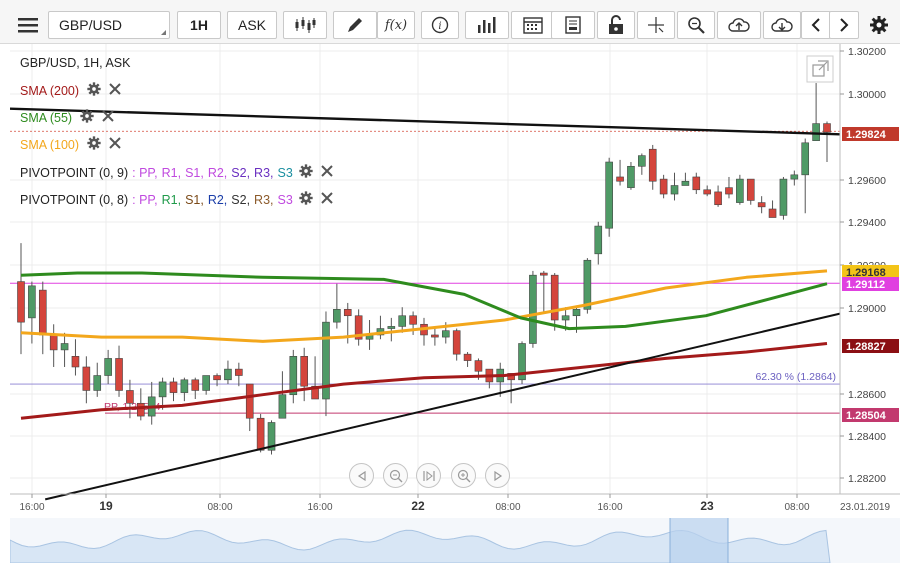 The image size is (900, 568). I want to click on legend-sma-200: SMA (200), so click(70, 90).